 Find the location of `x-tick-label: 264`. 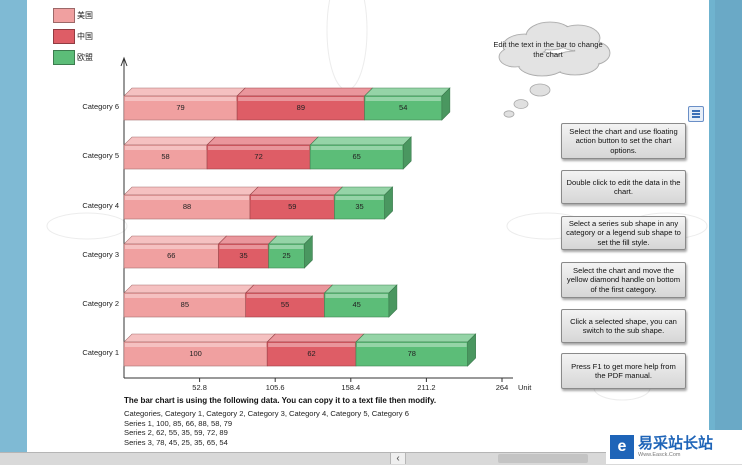

x-tick-label: 264 is located at coordinates (502, 387).